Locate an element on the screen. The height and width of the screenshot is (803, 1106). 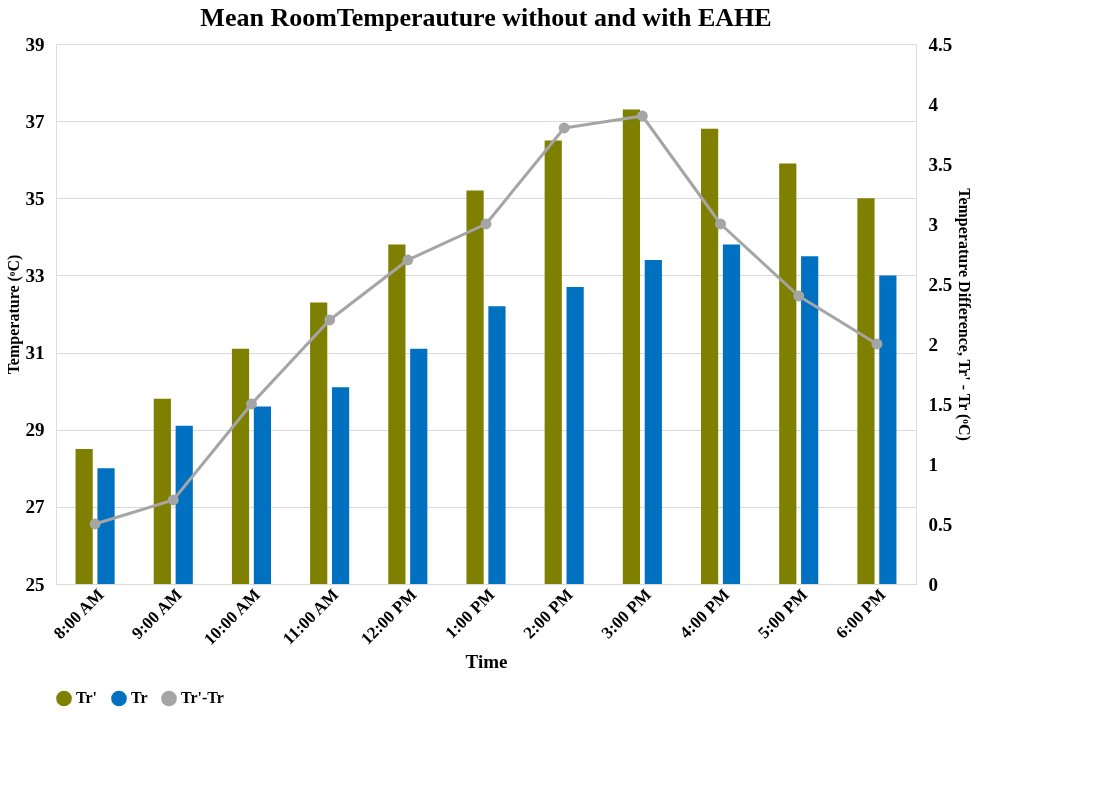
x-tick-label: 6:00 PM is located at coordinates (861, 614).